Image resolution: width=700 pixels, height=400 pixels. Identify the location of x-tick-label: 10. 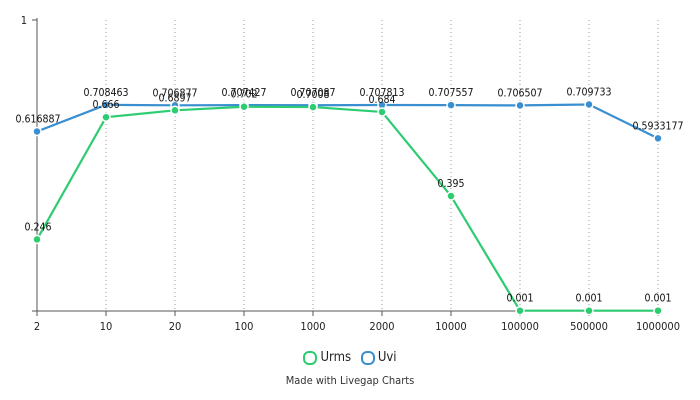
(106, 326).